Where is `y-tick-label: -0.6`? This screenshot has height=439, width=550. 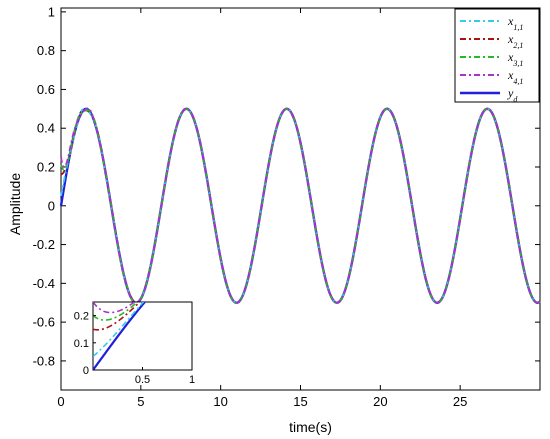
y-tick-label: -0.6 is located at coordinates (44, 322).